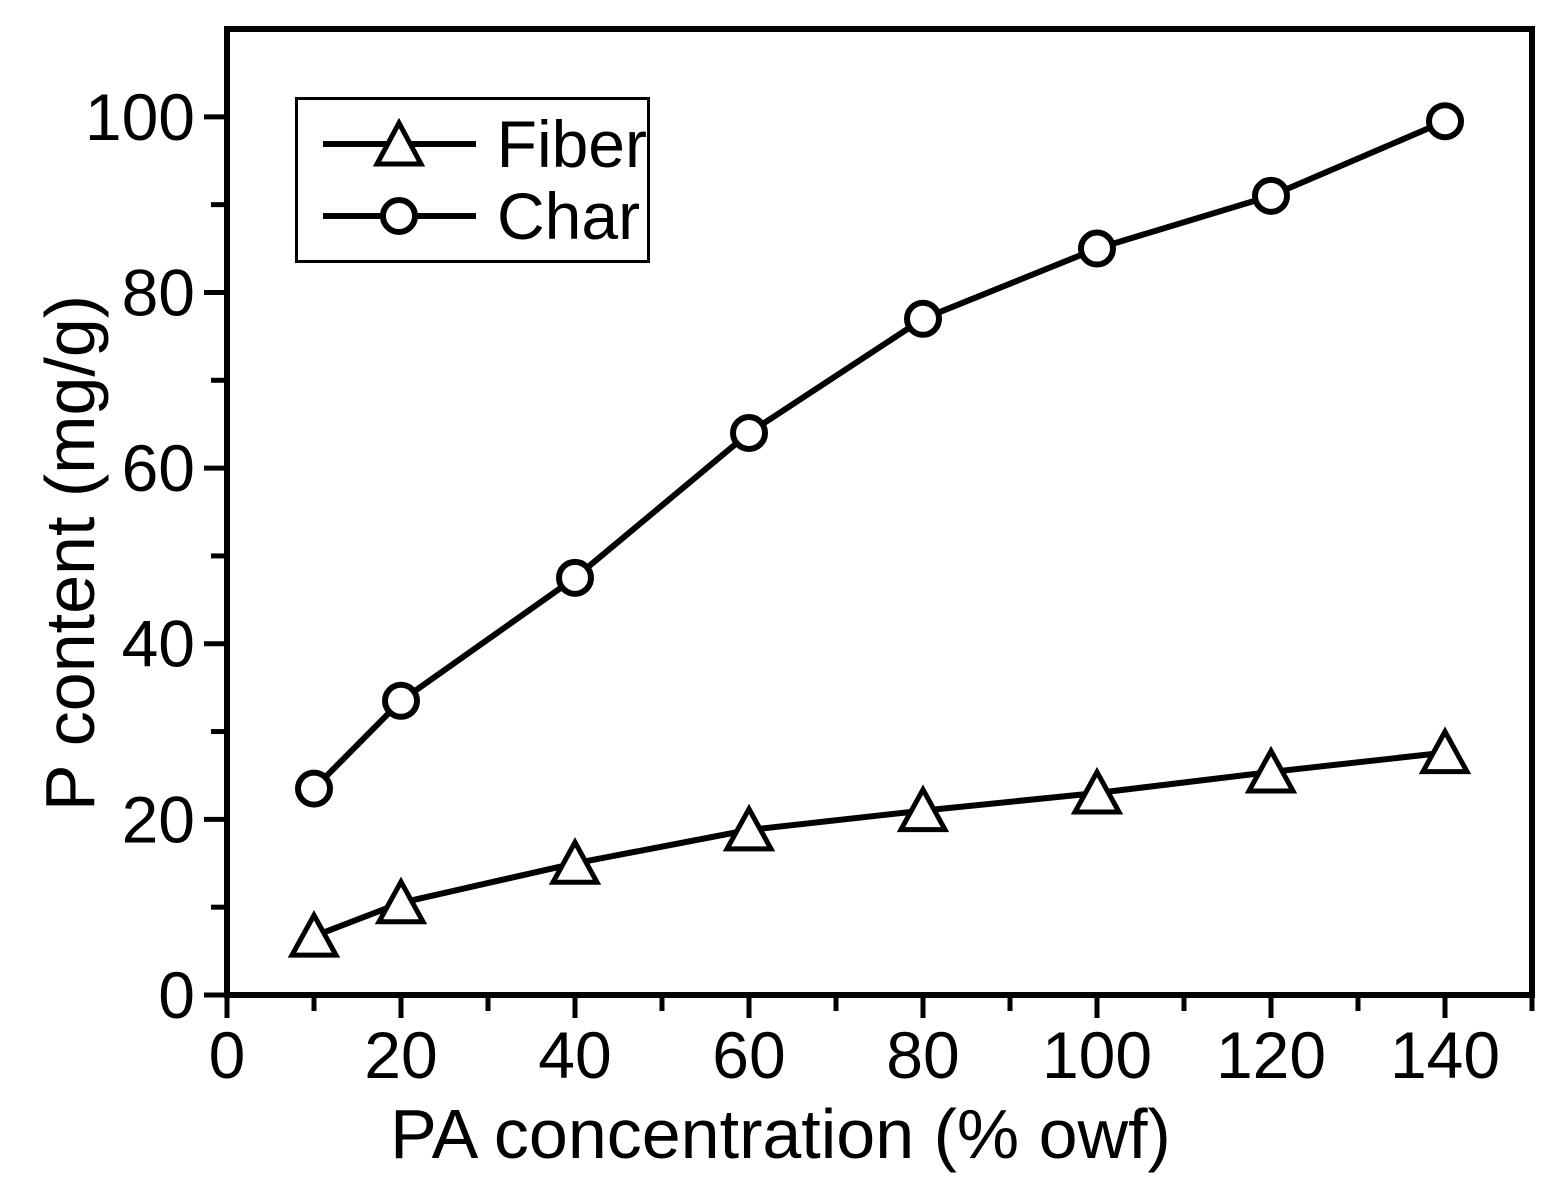 This screenshot has width=1561, height=1196. What do you see at coordinates (569, 216) in the screenshot?
I see `legend-label-char: Char` at bounding box center [569, 216].